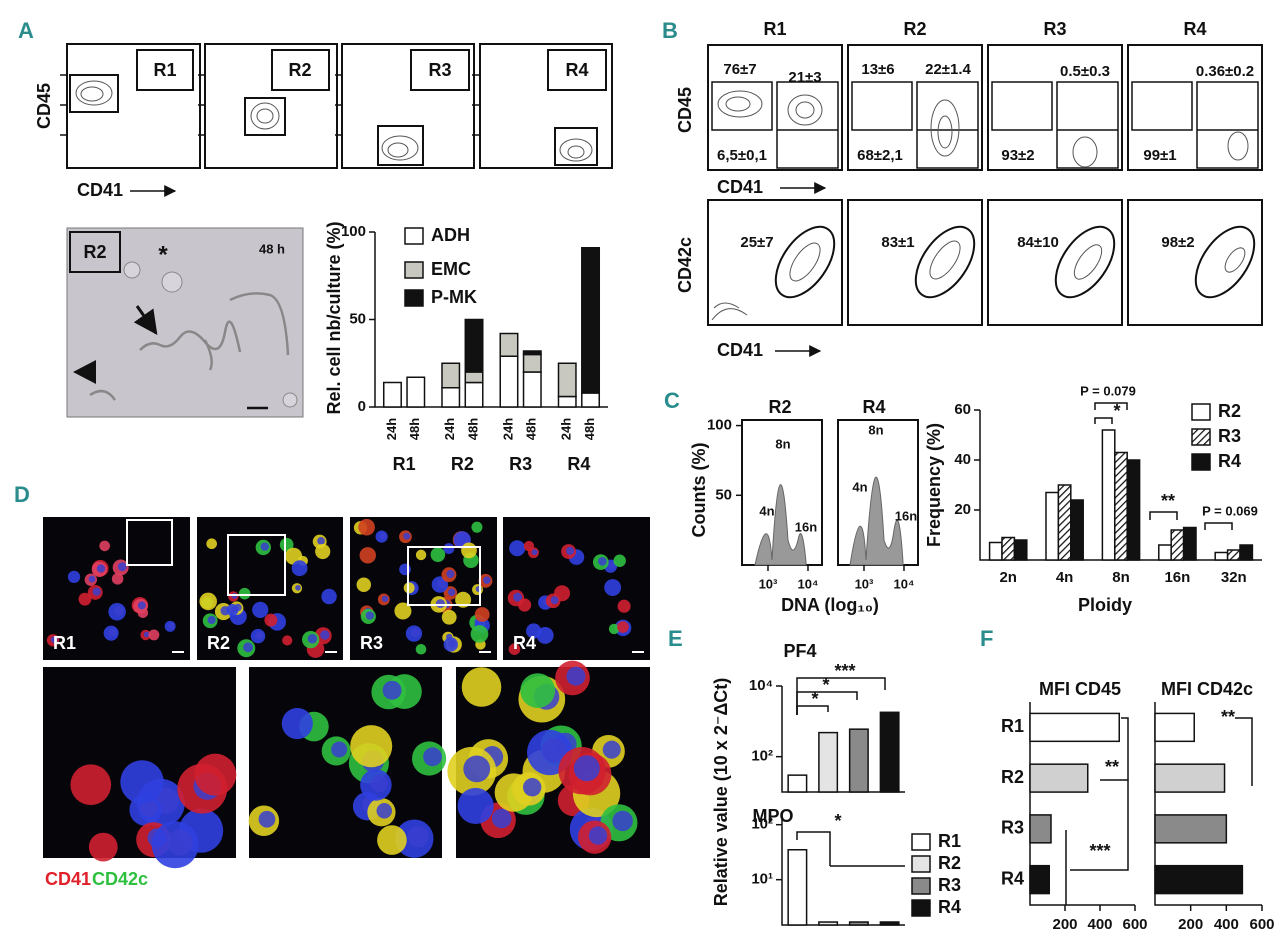 This screenshot has width=1280, height=949. I want to click on gate-value: 98±2, so click(1177, 242).